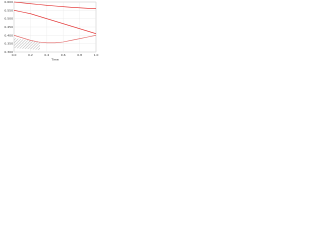 This screenshot has height=240, width=320. What do you see at coordinates (8, 10) in the screenshot?
I see `y-tick-label: 0.550` at bounding box center [8, 10].